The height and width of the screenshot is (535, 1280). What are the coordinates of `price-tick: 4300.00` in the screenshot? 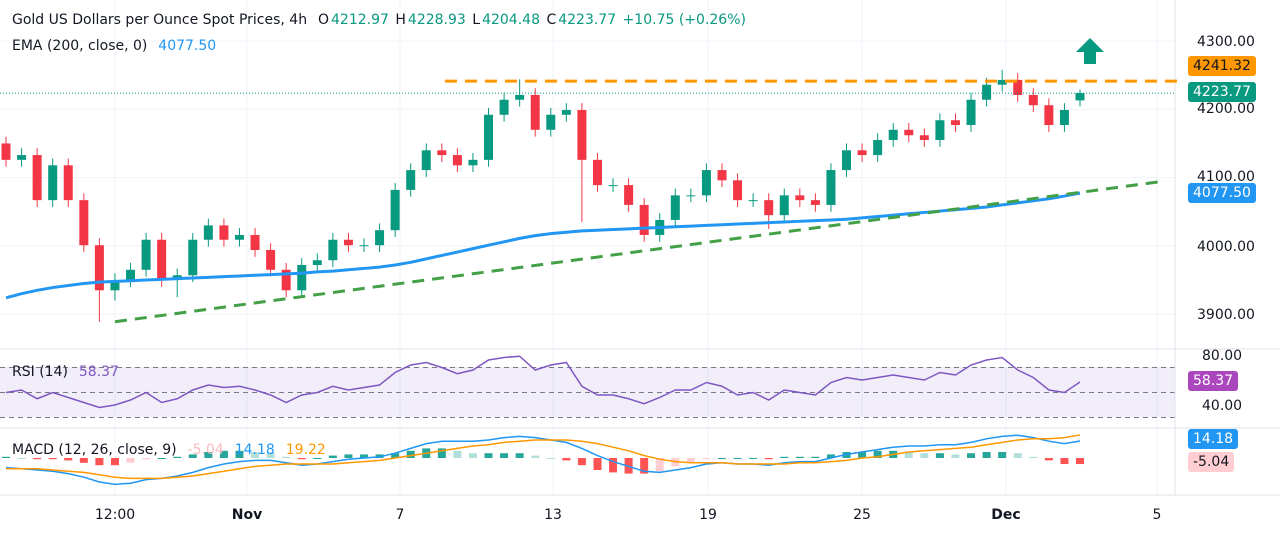 It's located at (1226, 42).